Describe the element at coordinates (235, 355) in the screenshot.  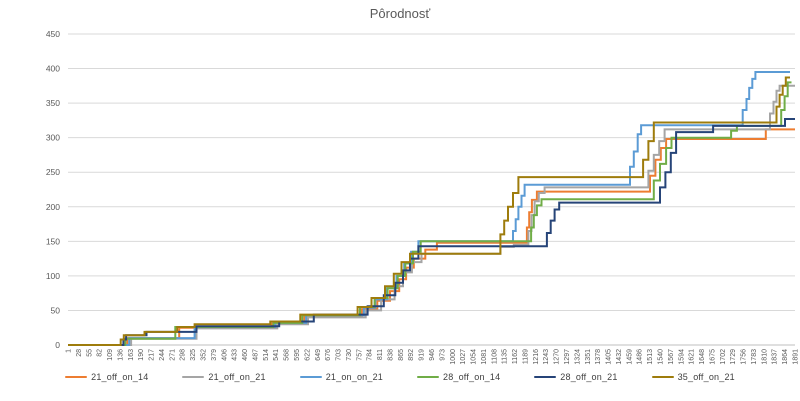
I see `x-axis-tick-label: 433` at that location.